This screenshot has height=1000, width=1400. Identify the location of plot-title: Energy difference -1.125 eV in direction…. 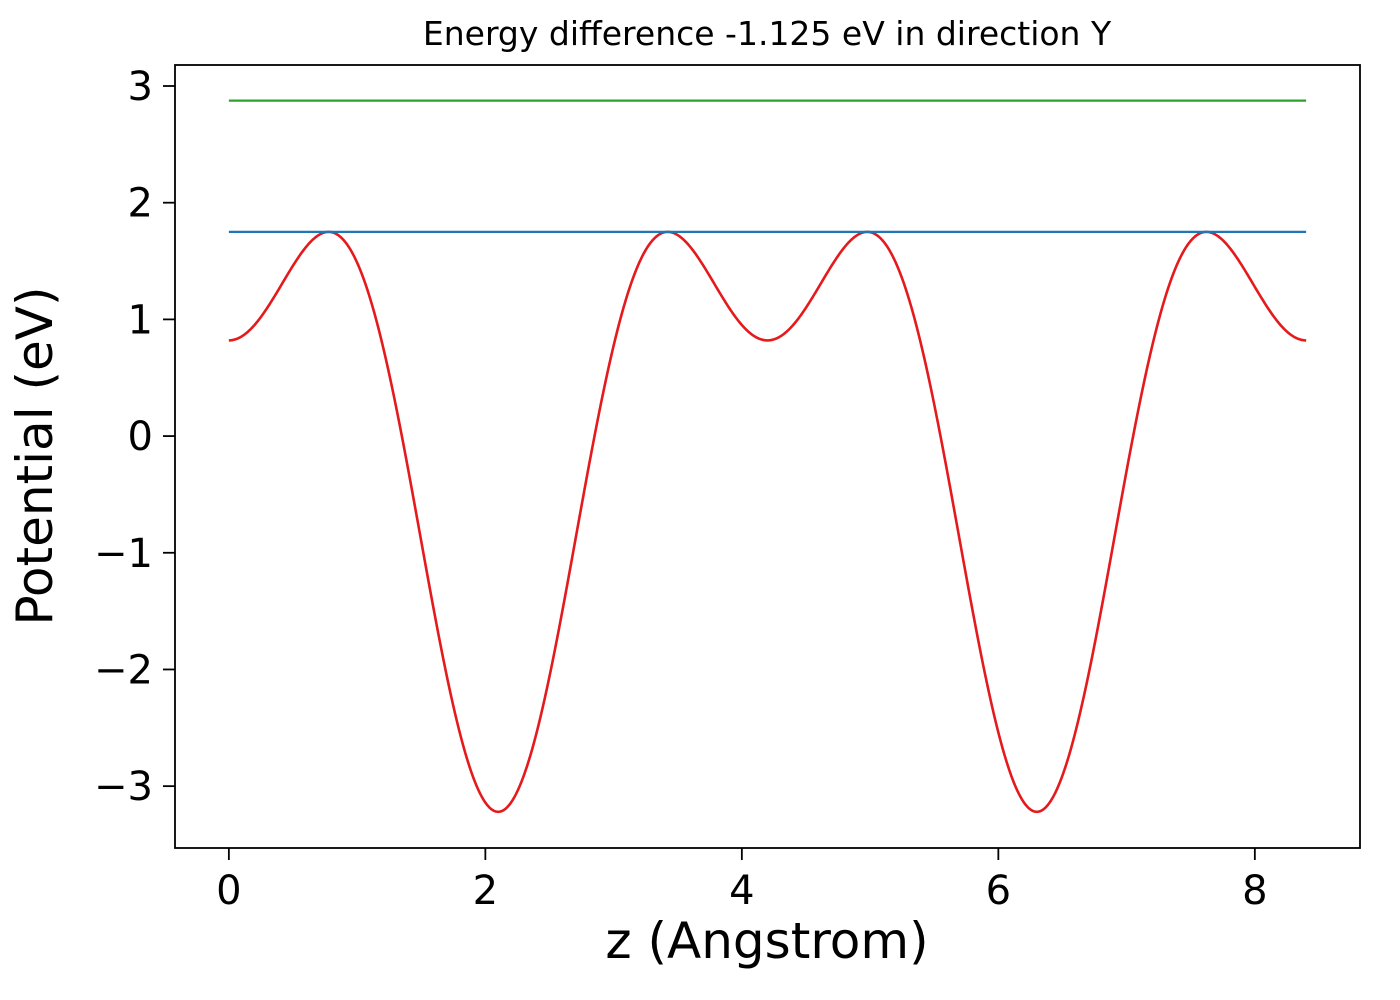
(767, 33).